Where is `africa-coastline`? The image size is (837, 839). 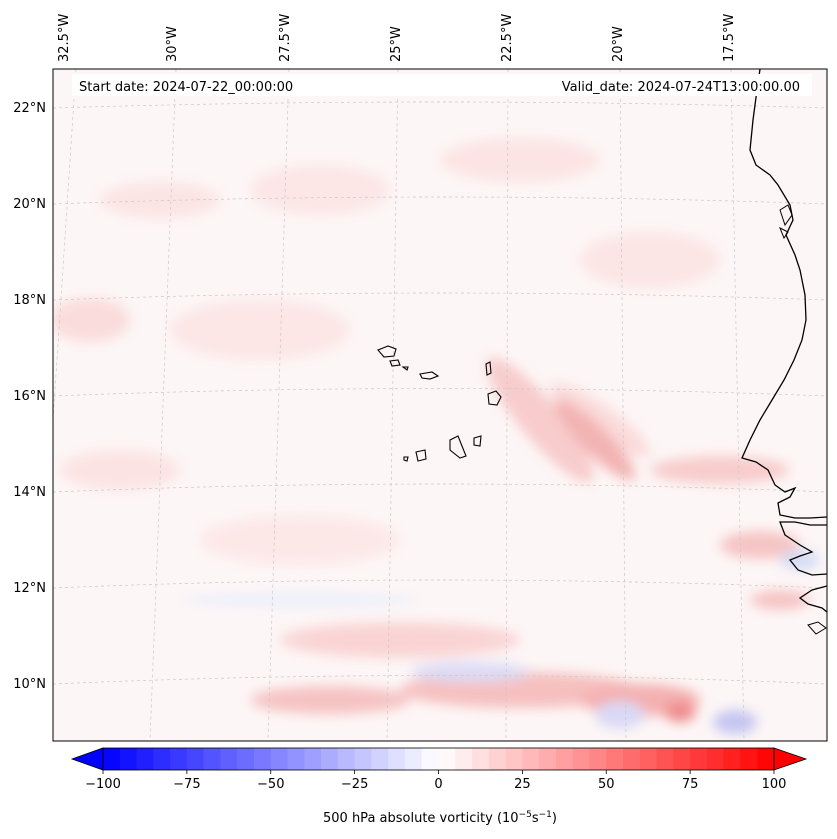 africa-coastline is located at coordinates (784, 341).